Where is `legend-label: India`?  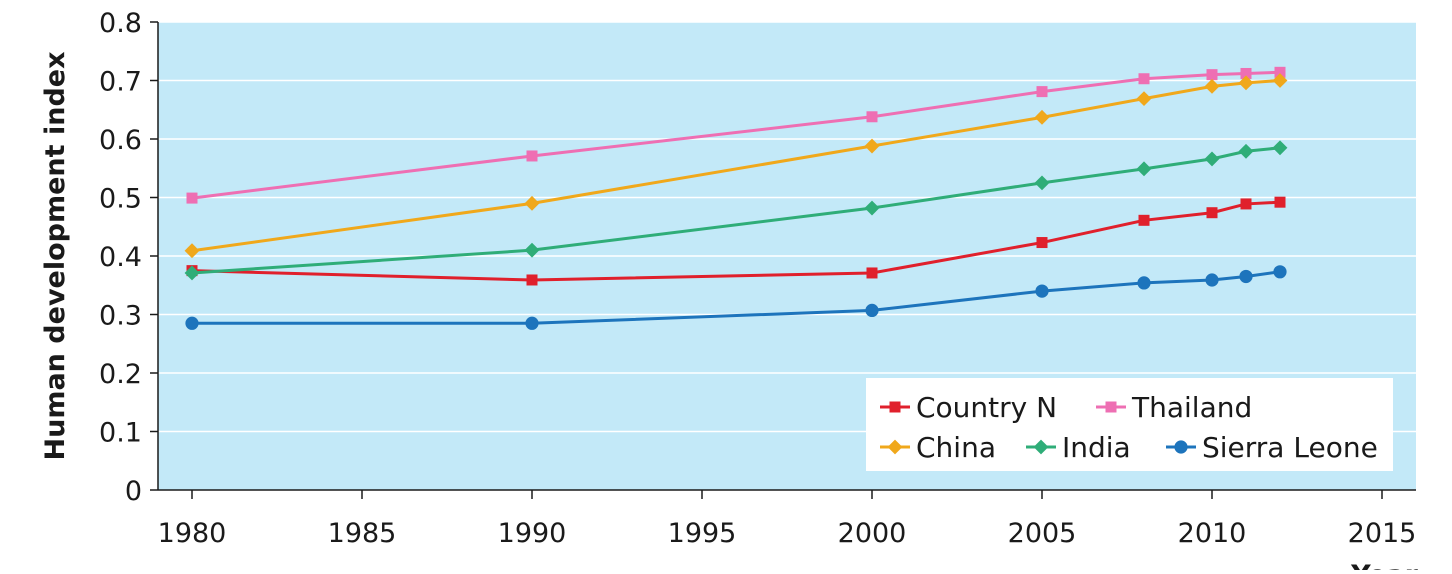
legend-label: India is located at coordinates (1096, 447).